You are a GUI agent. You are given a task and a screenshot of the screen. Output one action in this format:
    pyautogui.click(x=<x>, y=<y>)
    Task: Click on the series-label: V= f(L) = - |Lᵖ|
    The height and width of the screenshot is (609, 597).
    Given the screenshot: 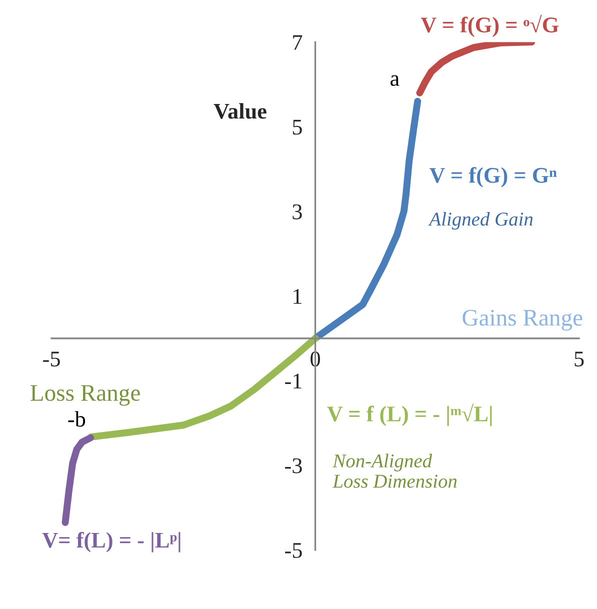 What is the action you would take?
    pyautogui.click(x=111, y=542)
    